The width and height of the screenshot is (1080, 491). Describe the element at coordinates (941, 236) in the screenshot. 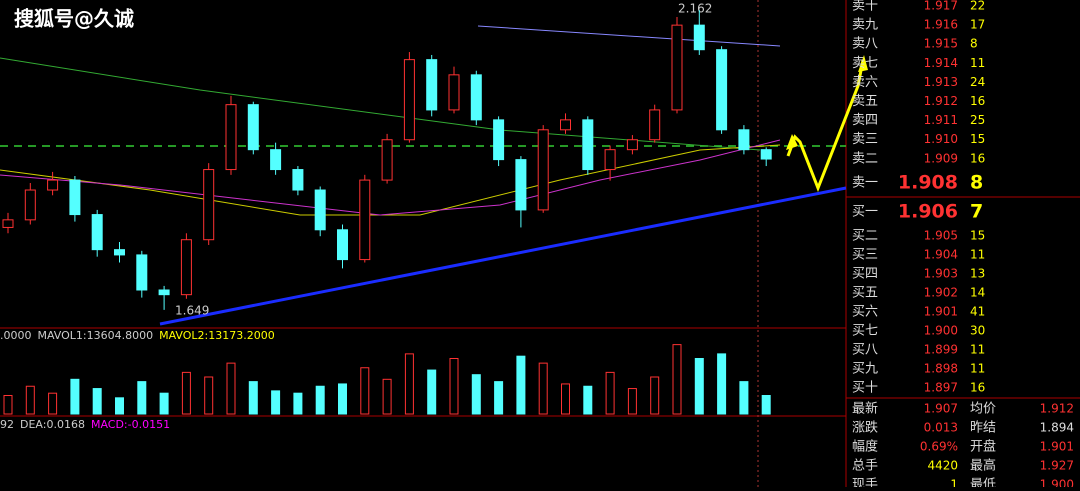

I see `order-price: 1.905` at that location.